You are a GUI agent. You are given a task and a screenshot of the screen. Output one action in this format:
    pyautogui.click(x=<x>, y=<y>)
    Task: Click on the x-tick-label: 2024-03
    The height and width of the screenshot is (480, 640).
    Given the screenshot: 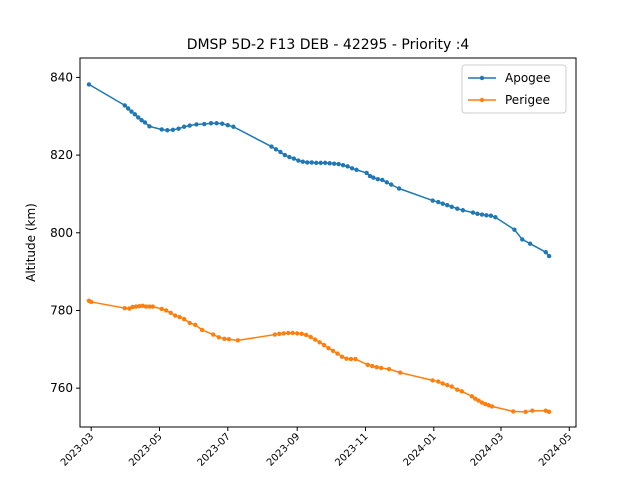 What is the action you would take?
    pyautogui.click(x=487, y=449)
    